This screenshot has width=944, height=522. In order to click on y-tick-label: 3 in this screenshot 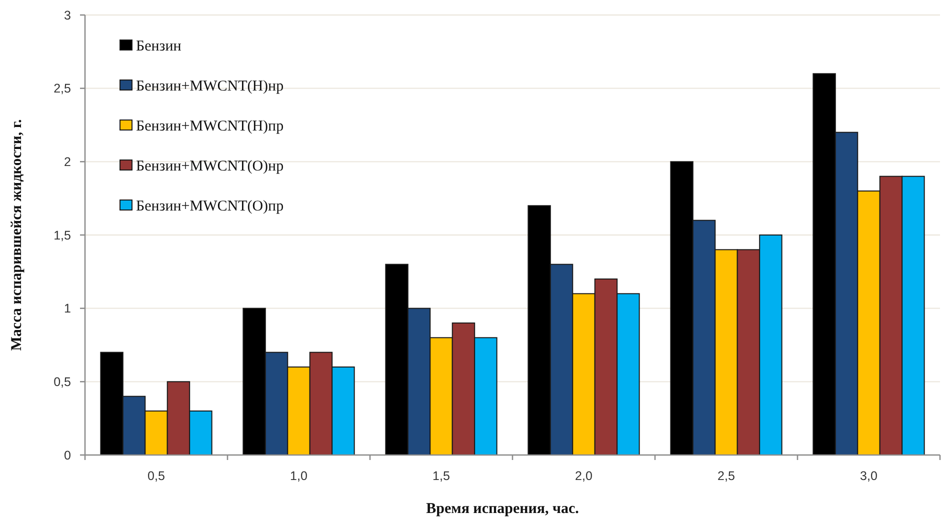, I will do `click(68, 15)`.